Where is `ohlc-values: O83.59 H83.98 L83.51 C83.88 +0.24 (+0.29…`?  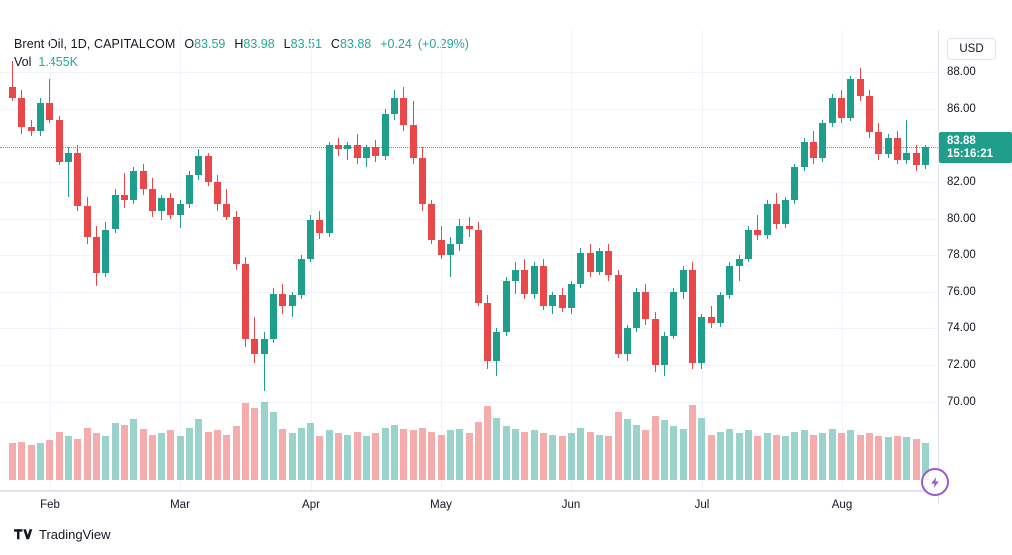
ohlc-values: O83.59 H83.98 L83.51 C83.88 +0.24 (+0.29… is located at coordinates (326, 44).